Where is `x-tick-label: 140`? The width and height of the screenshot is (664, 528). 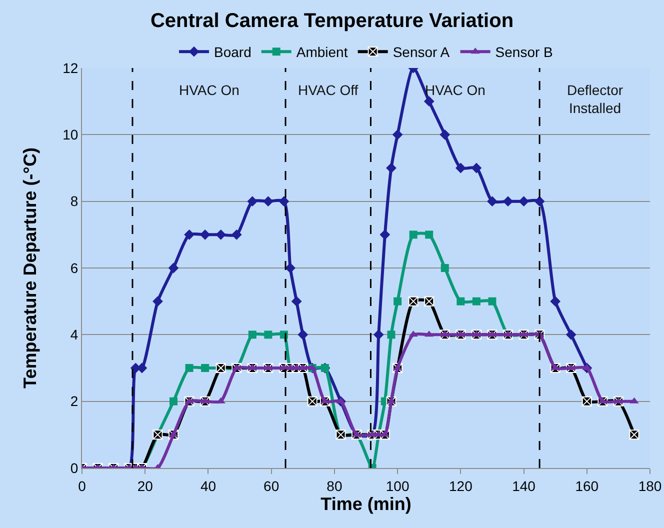
x-tick-label: 140 is located at coordinates (524, 486).